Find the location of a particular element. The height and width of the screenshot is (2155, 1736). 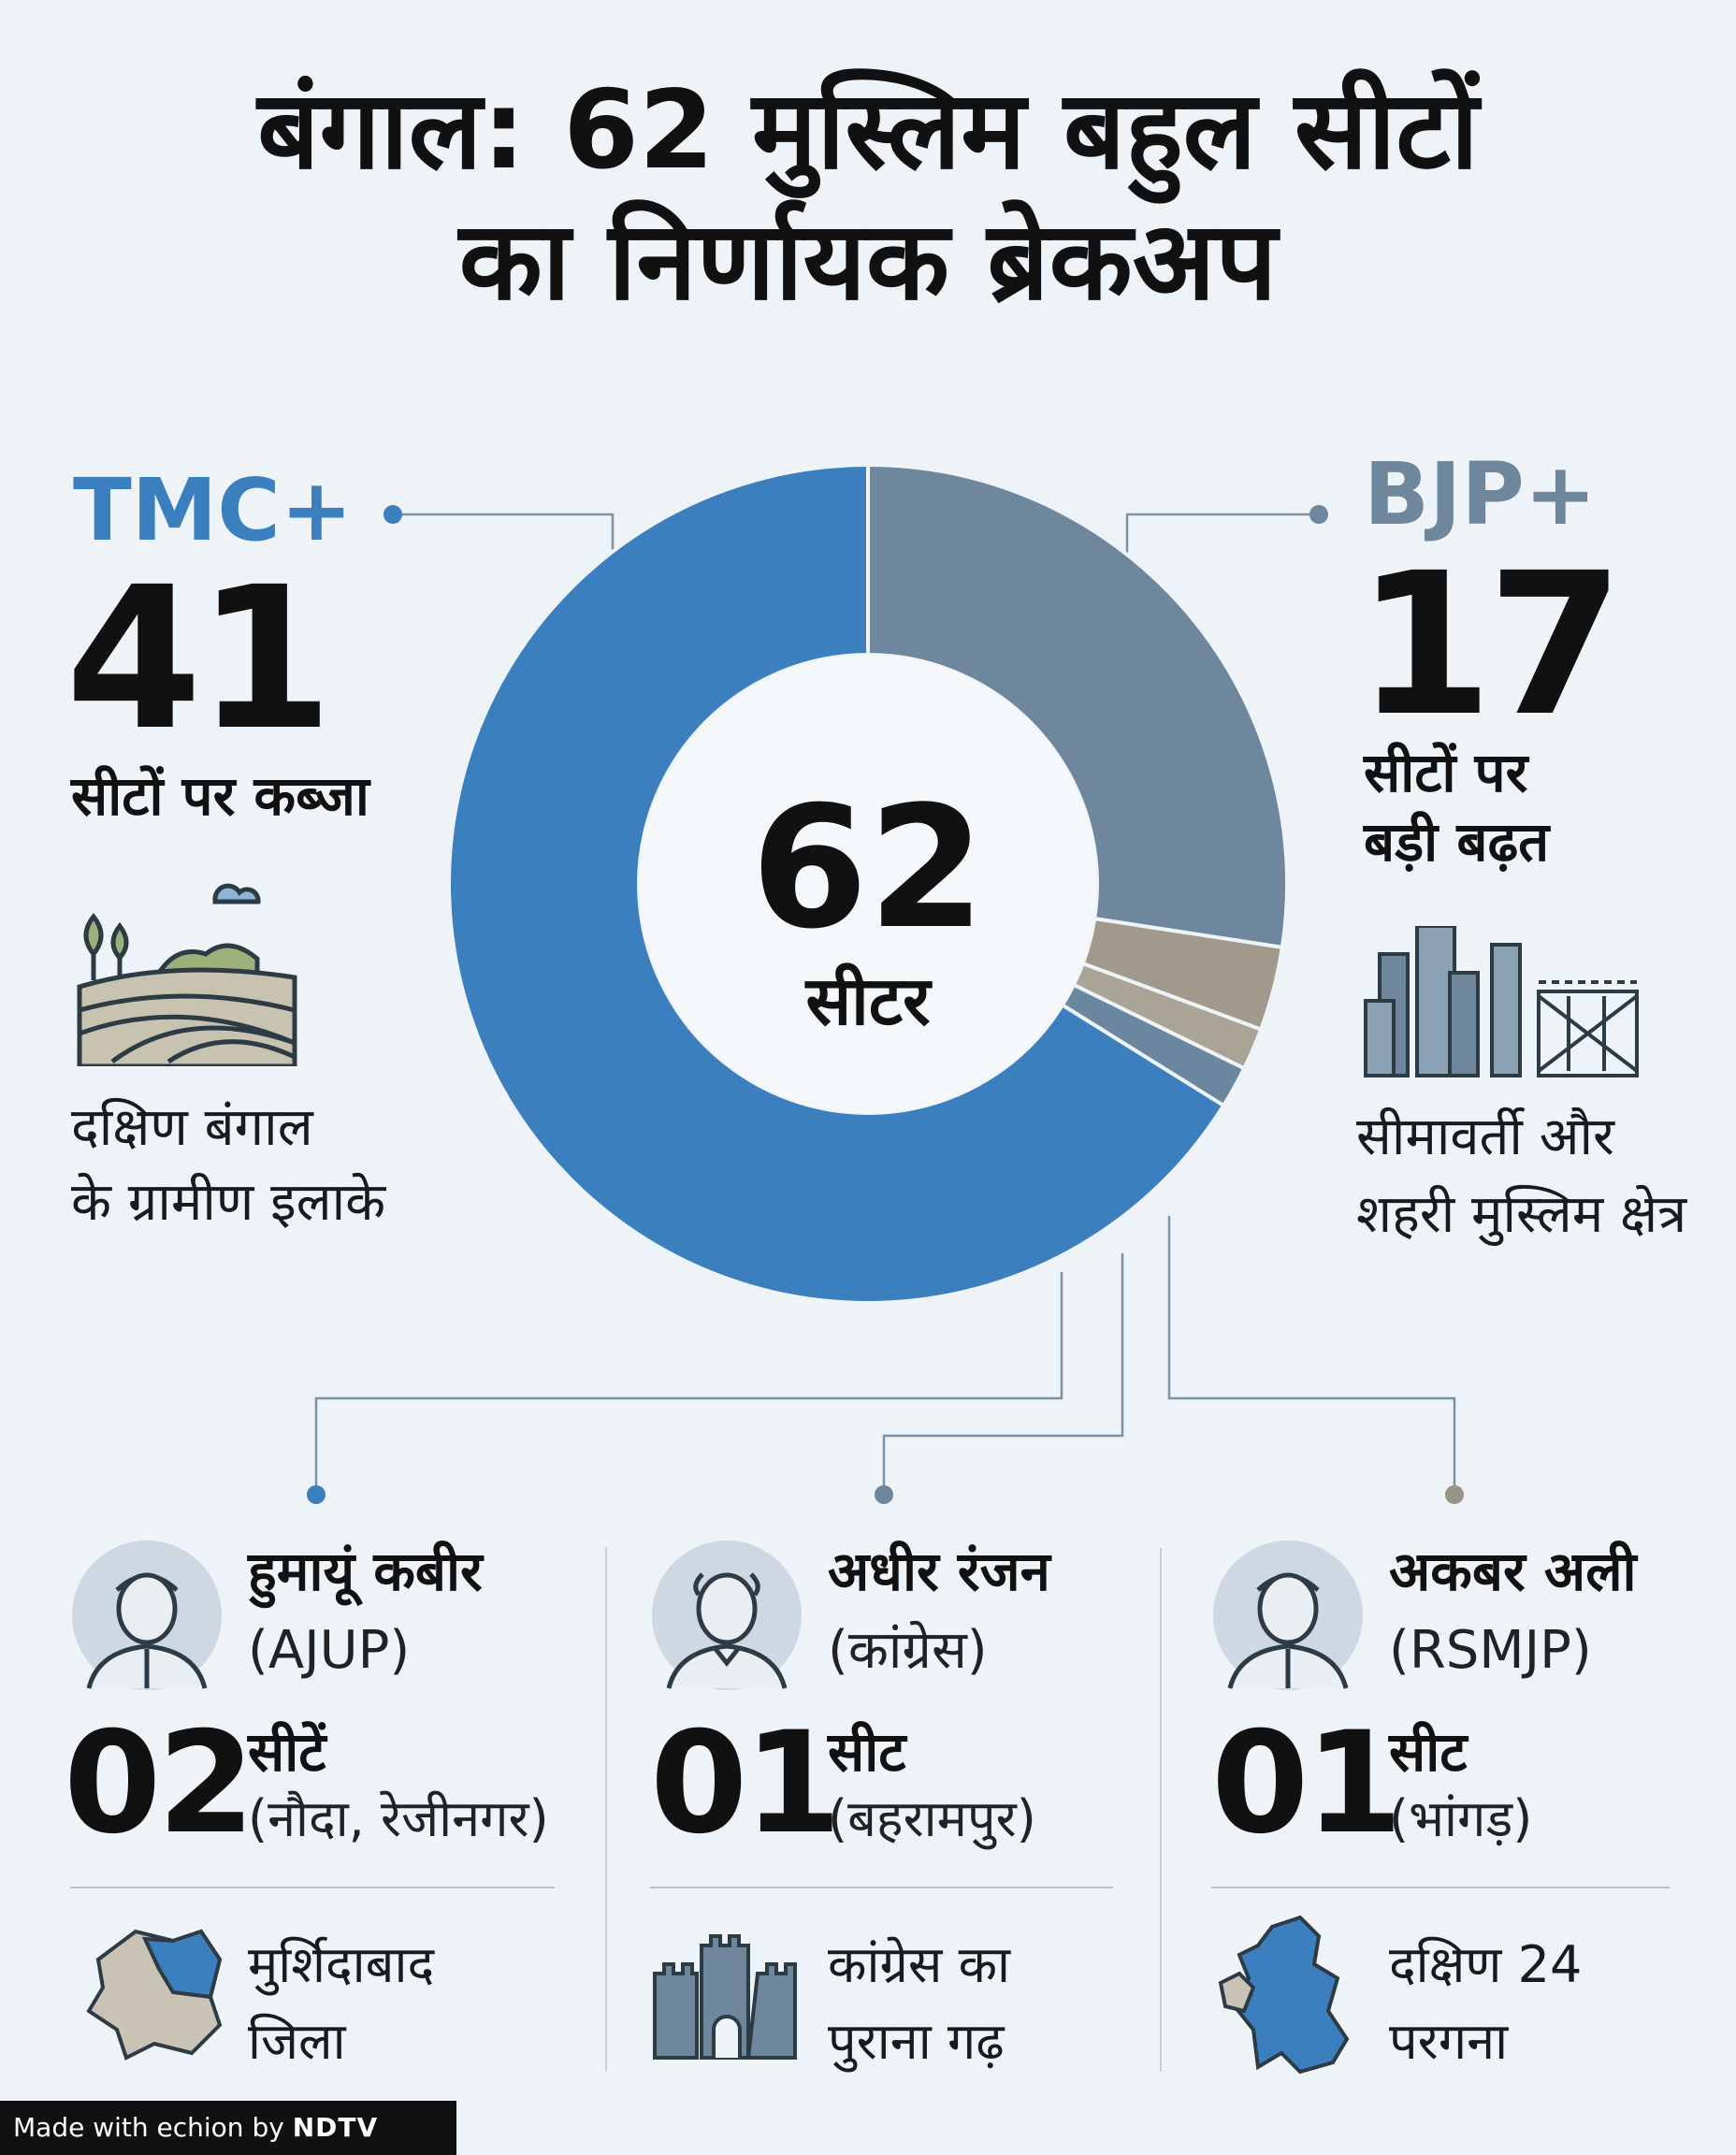

candidate-party: (AJUP) is located at coordinates (329, 1651).